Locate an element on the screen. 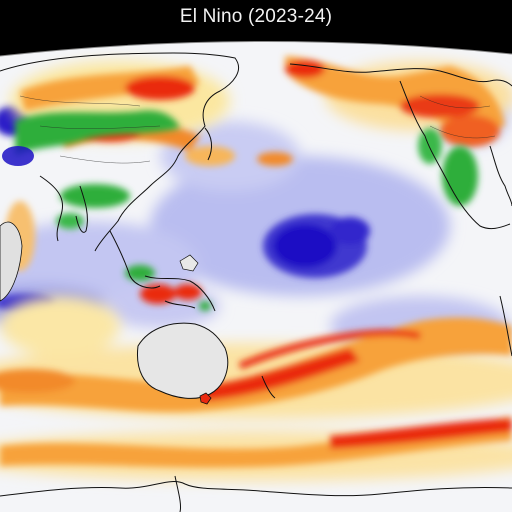  indochina-coast is located at coordinates (135, 259).